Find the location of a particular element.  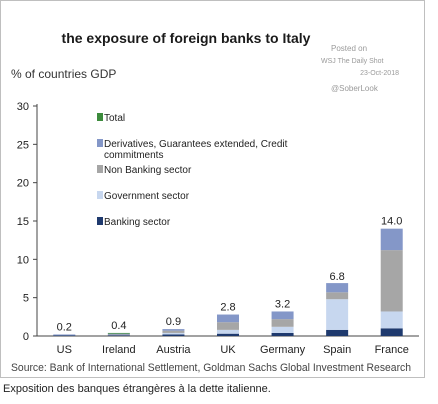

legend-label: Total is located at coordinates (114, 118).